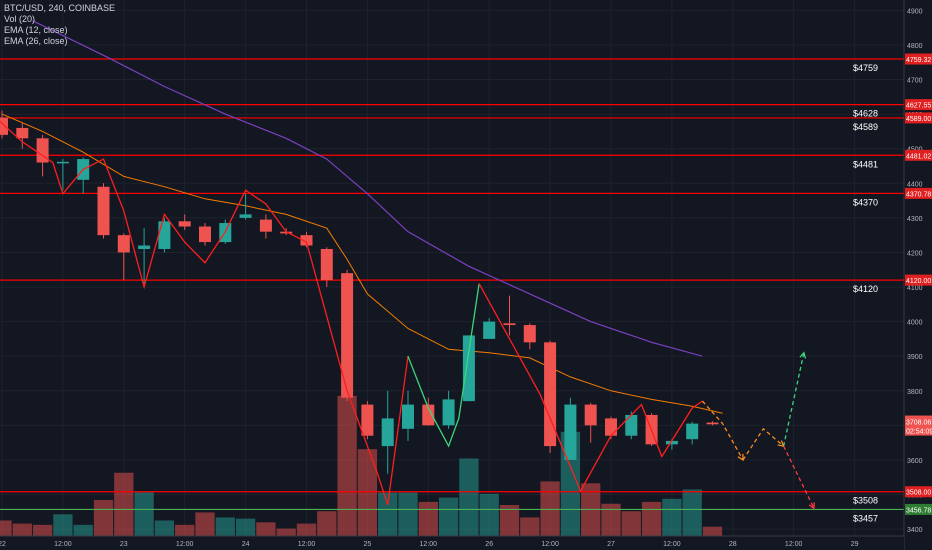 Image resolution: width=932 pixels, height=550 pixels. Describe the element at coordinates (865, 68) in the screenshot. I see `level-left-label: $4759` at that location.